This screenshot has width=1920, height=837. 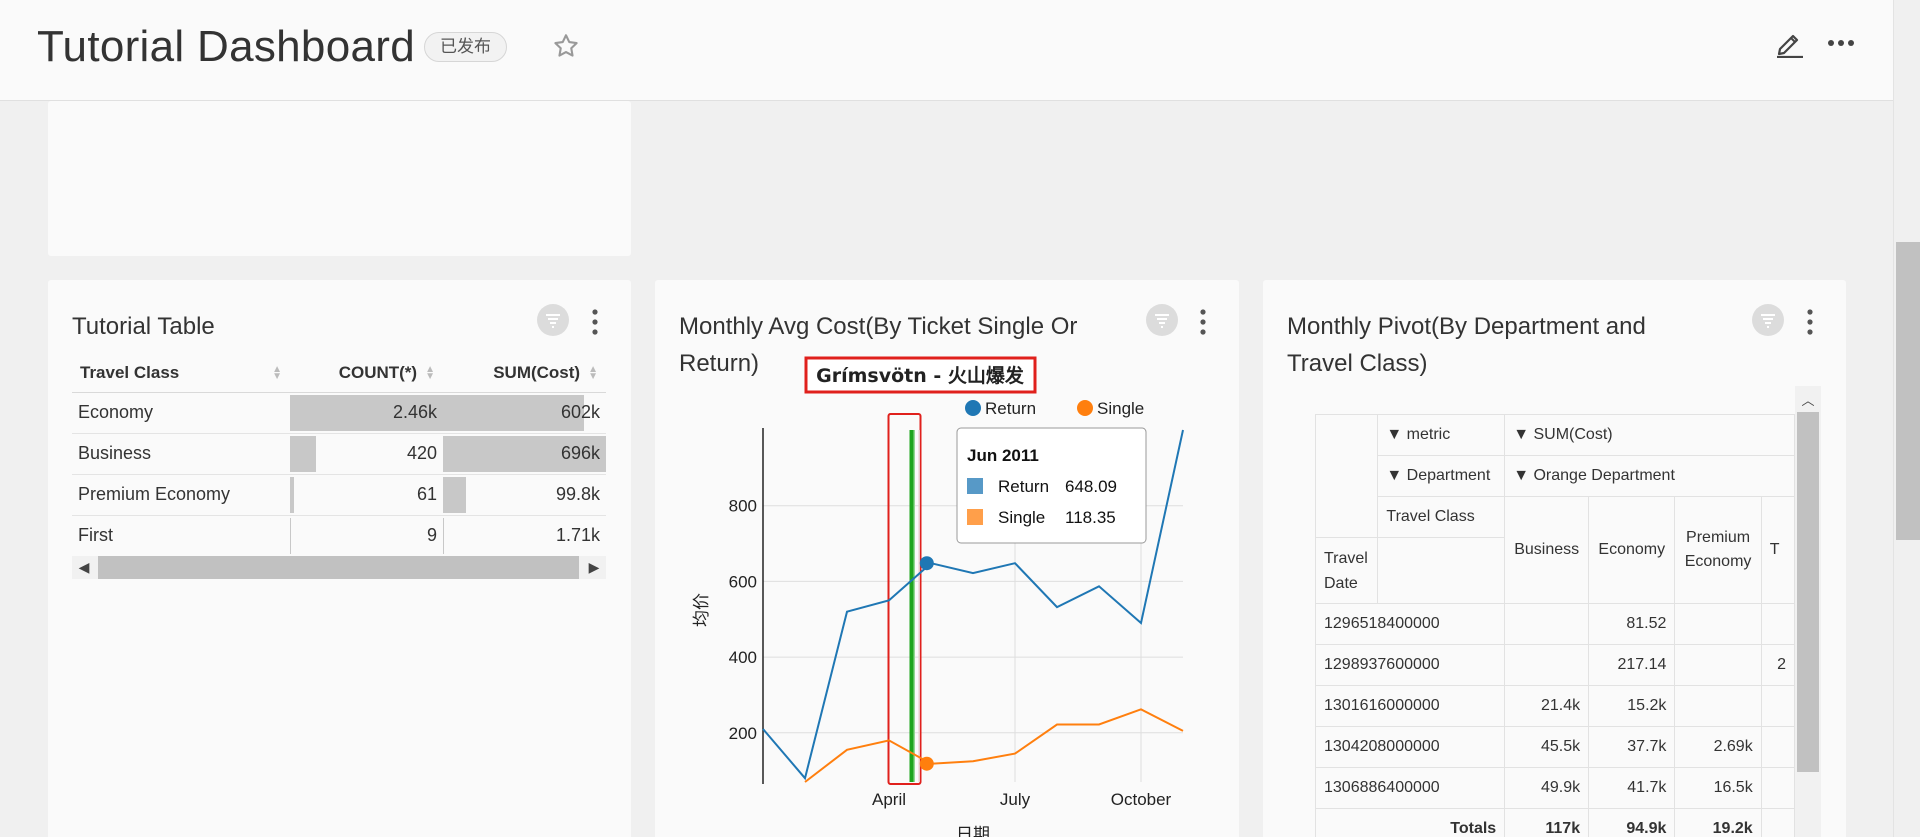 I want to click on table-row: Premium Economy 61 99.8k, so click(x=339, y=495).